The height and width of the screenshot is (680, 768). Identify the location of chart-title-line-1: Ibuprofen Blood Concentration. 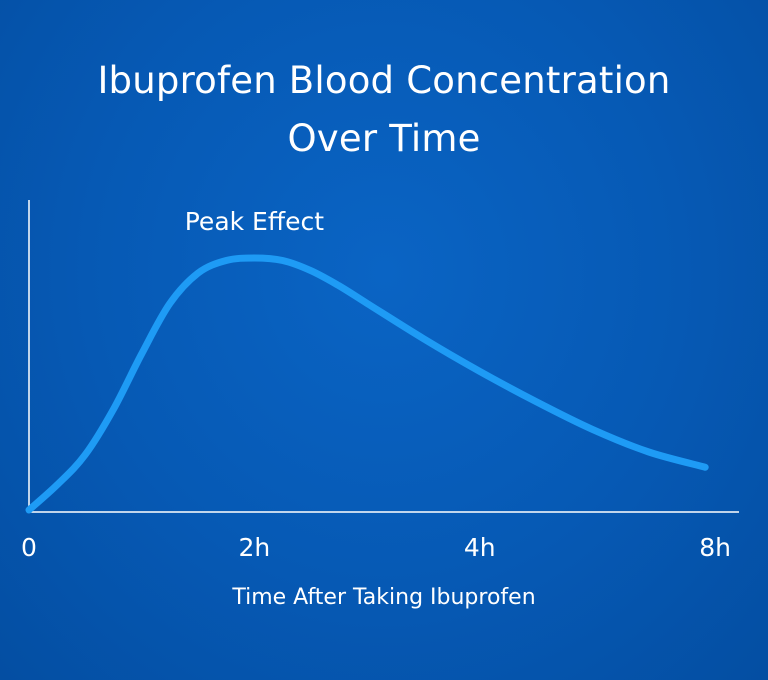
(384, 80).